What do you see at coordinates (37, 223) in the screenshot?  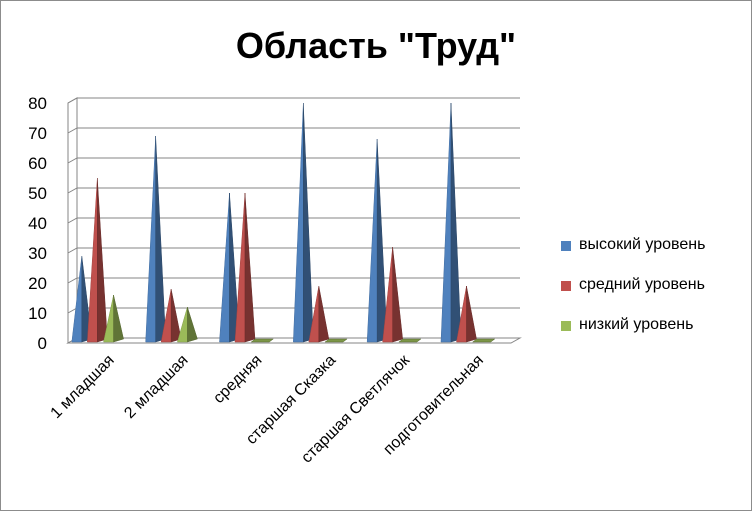 I see `y-tick-label: 40` at bounding box center [37, 223].